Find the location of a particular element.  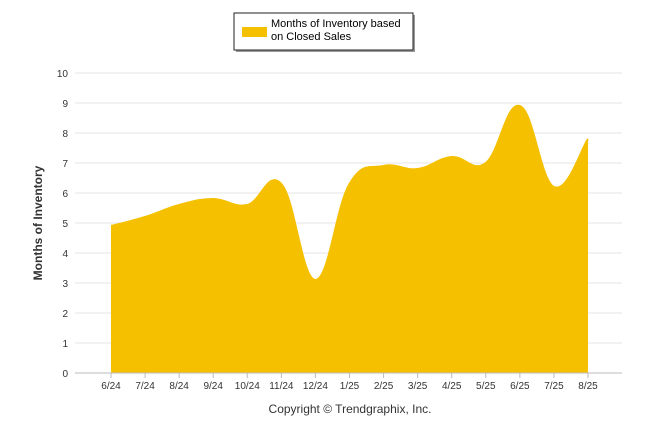

x-tick-label: 1/25 is located at coordinates (350, 386).